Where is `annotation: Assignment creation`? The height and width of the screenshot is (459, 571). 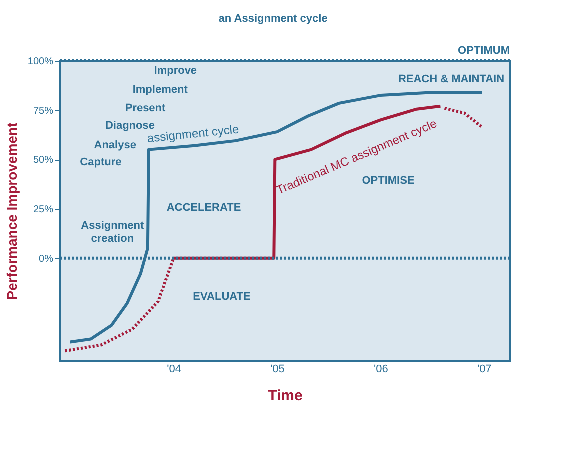
annotation: Assignment creation is located at coordinates (112, 232).